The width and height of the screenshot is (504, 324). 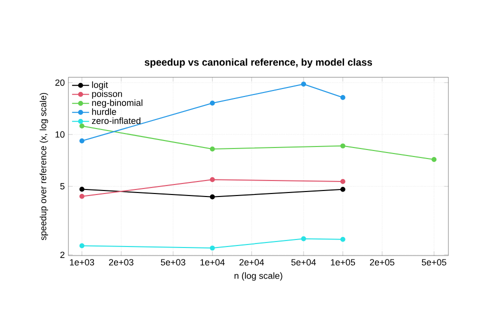 What do you see at coordinates (104, 111) in the screenshot?
I see `legend-label: hurdle` at bounding box center [104, 111].